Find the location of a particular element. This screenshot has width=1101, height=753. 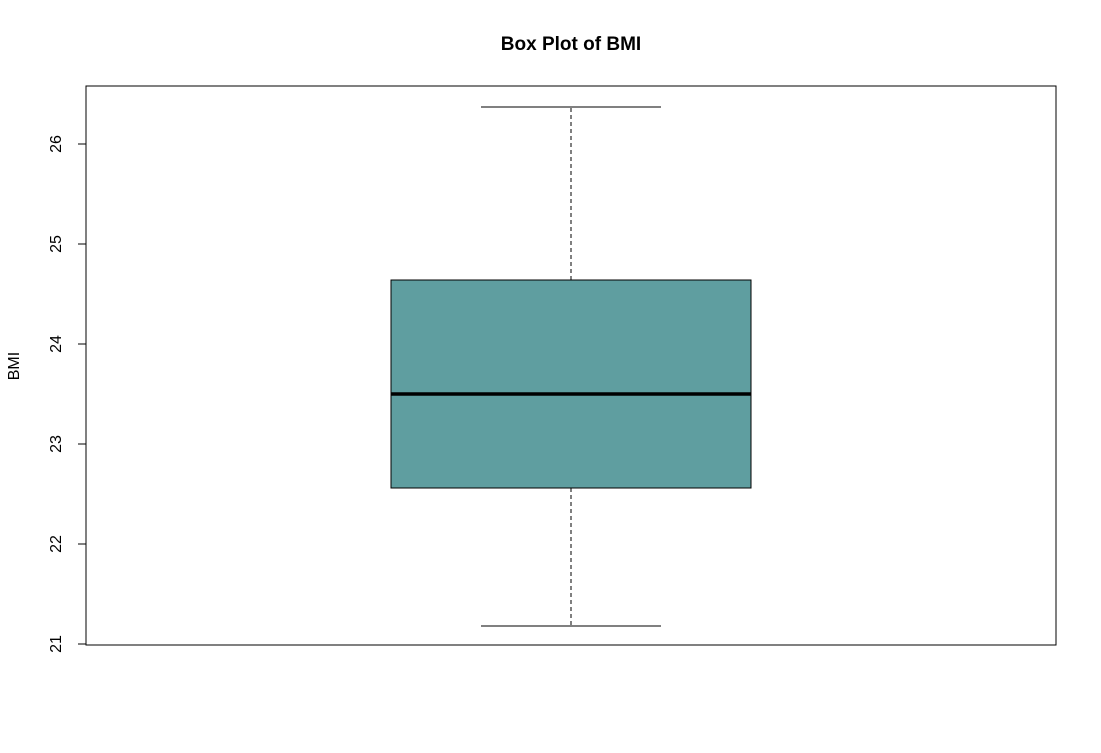

y-tick-label-26: 26 is located at coordinates (56, 144).